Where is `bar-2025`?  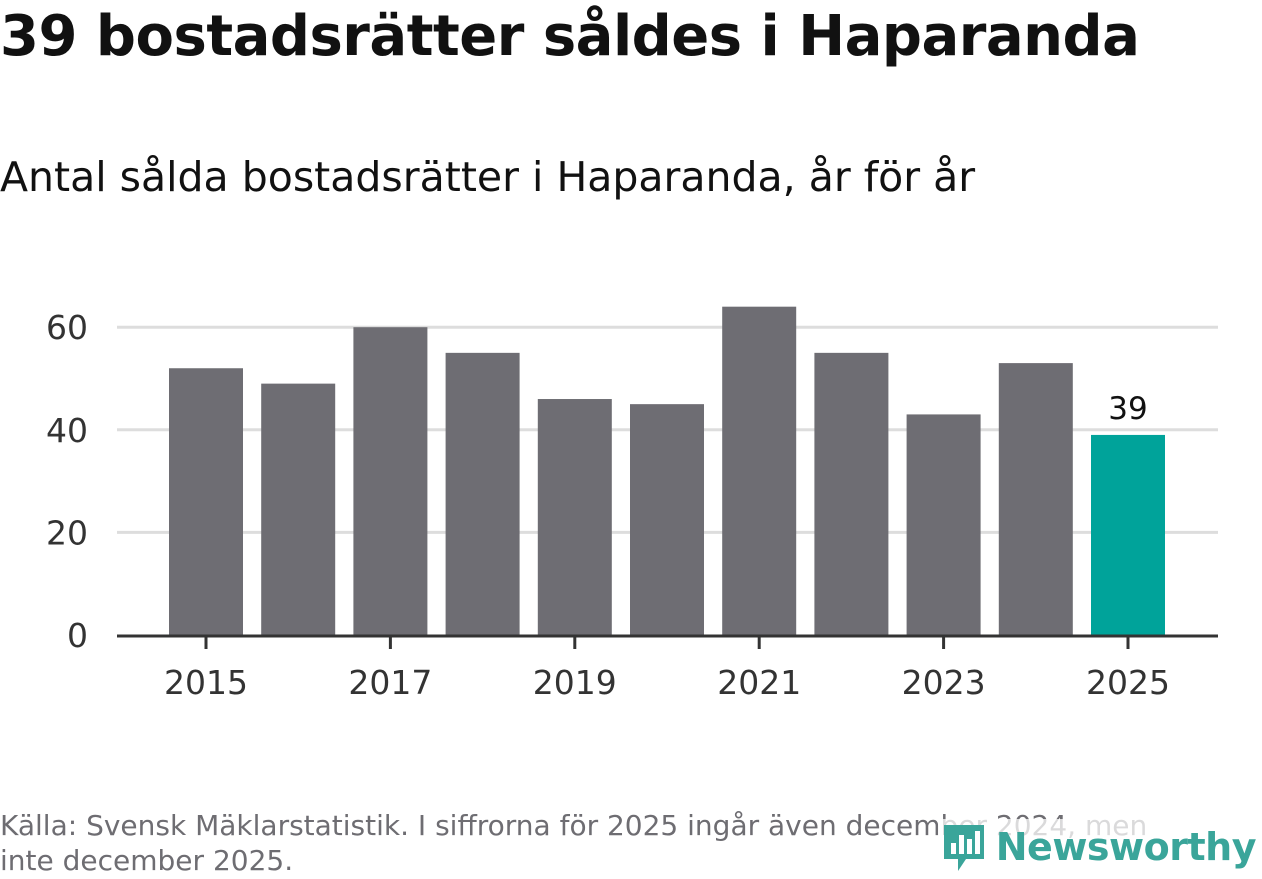 bar-2025 is located at coordinates (1128, 534).